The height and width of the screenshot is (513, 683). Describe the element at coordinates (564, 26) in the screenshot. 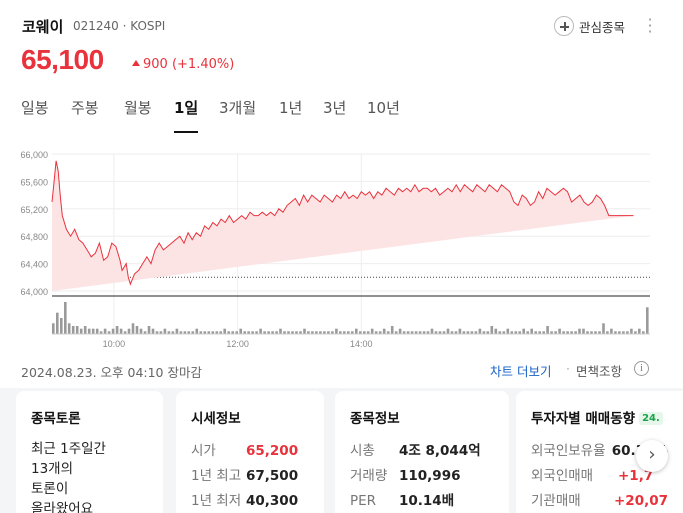

I see `plus-icon` at that location.